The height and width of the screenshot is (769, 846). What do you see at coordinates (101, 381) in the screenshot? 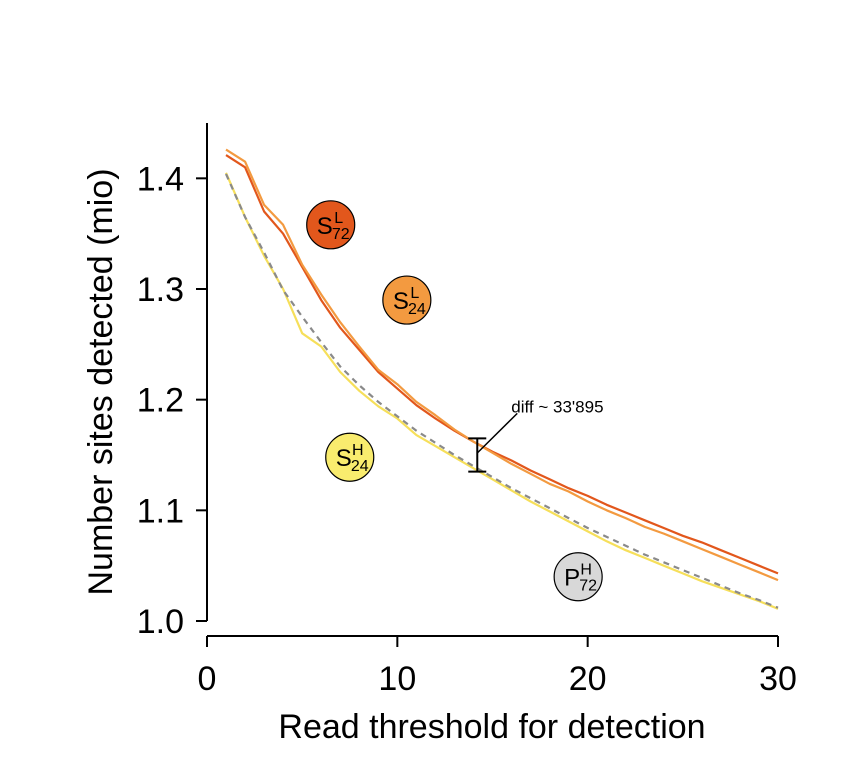
I see `y-axis-title: Number sites detected (mio)` at bounding box center [101, 381].